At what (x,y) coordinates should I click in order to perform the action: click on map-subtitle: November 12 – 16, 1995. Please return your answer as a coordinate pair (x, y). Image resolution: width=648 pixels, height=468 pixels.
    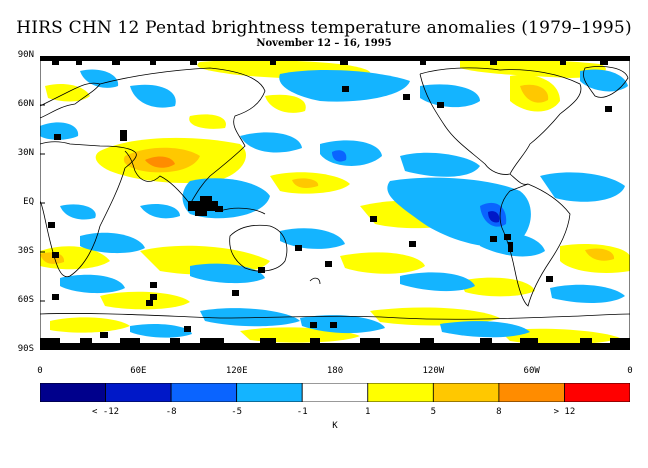
    Looking at the image, I should click on (324, 43).